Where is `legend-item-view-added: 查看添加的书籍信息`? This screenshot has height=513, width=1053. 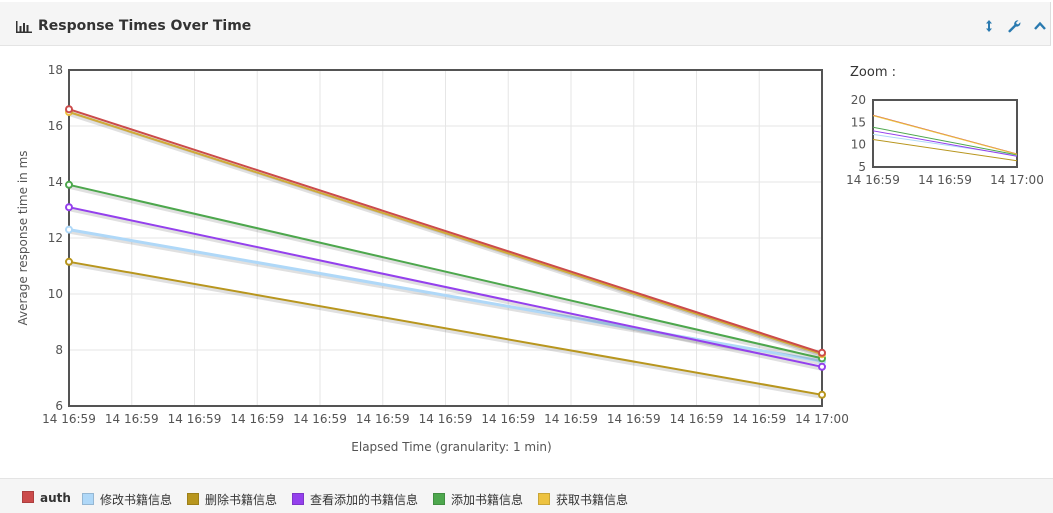 legend-item-view-added: 查看添加的书籍信息 is located at coordinates (355, 499).